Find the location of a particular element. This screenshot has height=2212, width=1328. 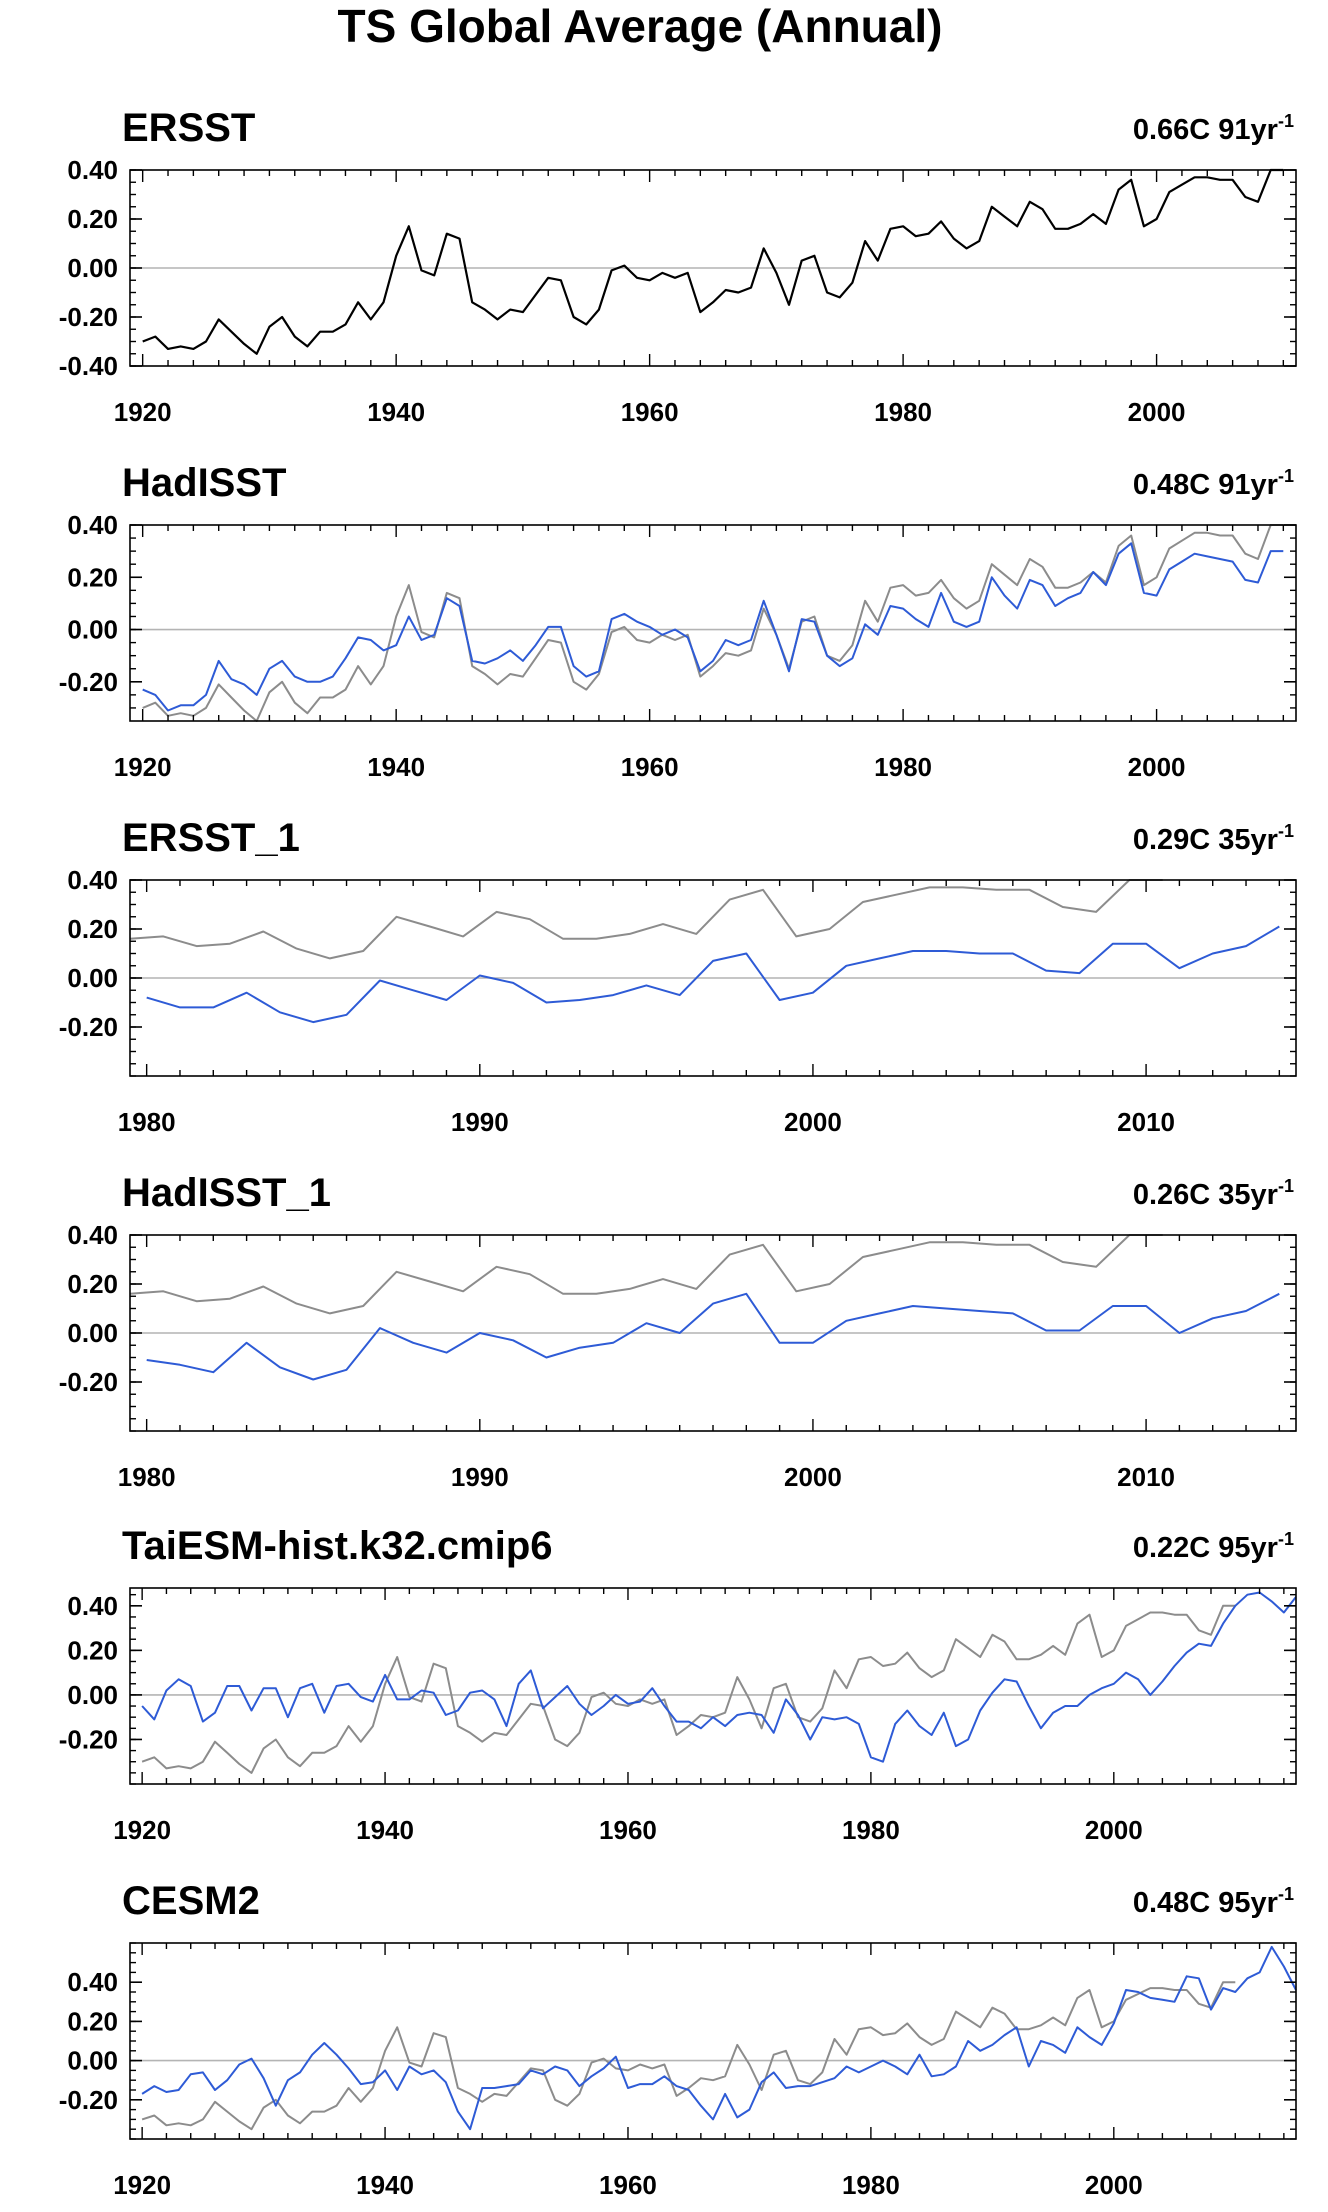

trend-text: 0.26C 35yr is located at coordinates (1205, 1195).